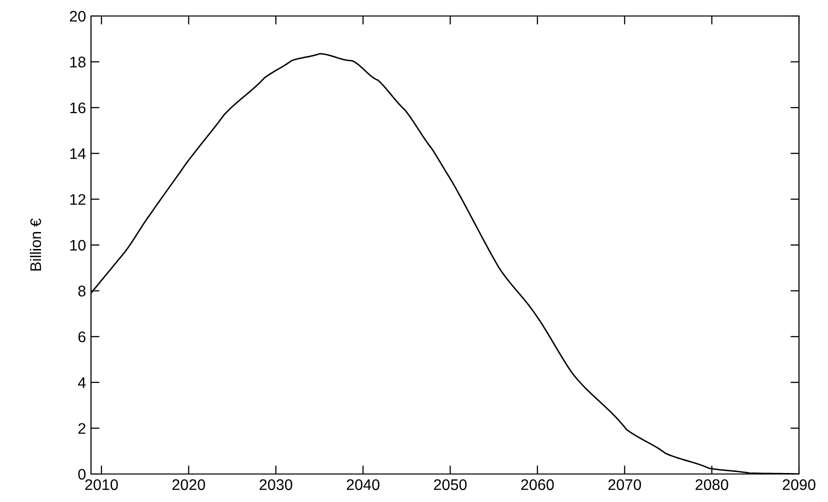 This screenshot has height=502, width=828. Describe the element at coordinates (799, 484) in the screenshot. I see `x-tick-label: 2090` at that location.